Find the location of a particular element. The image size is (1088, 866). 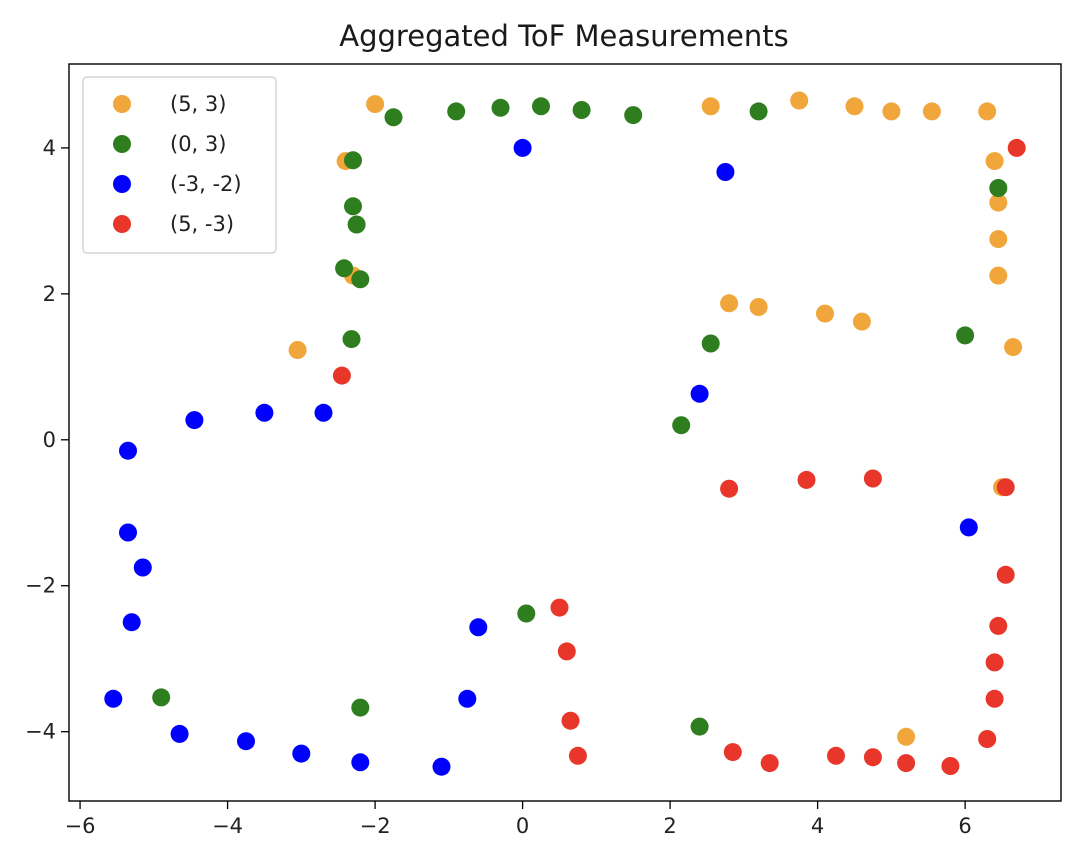

x-tick-label: 0 is located at coordinates (522, 826).